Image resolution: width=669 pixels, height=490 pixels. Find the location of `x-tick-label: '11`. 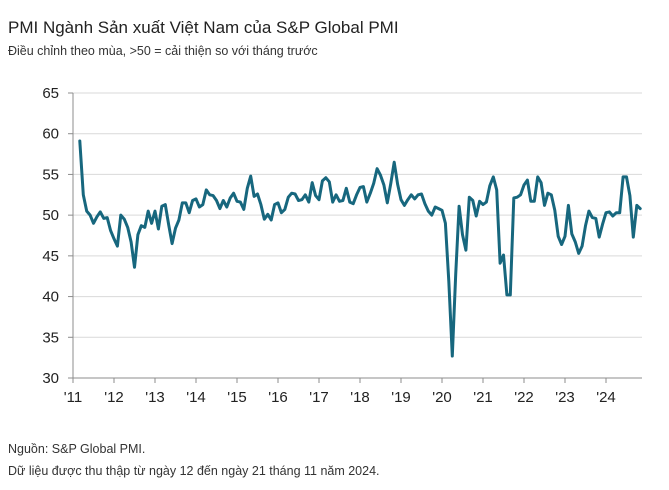

x-tick-label: '11 is located at coordinates (73, 397).